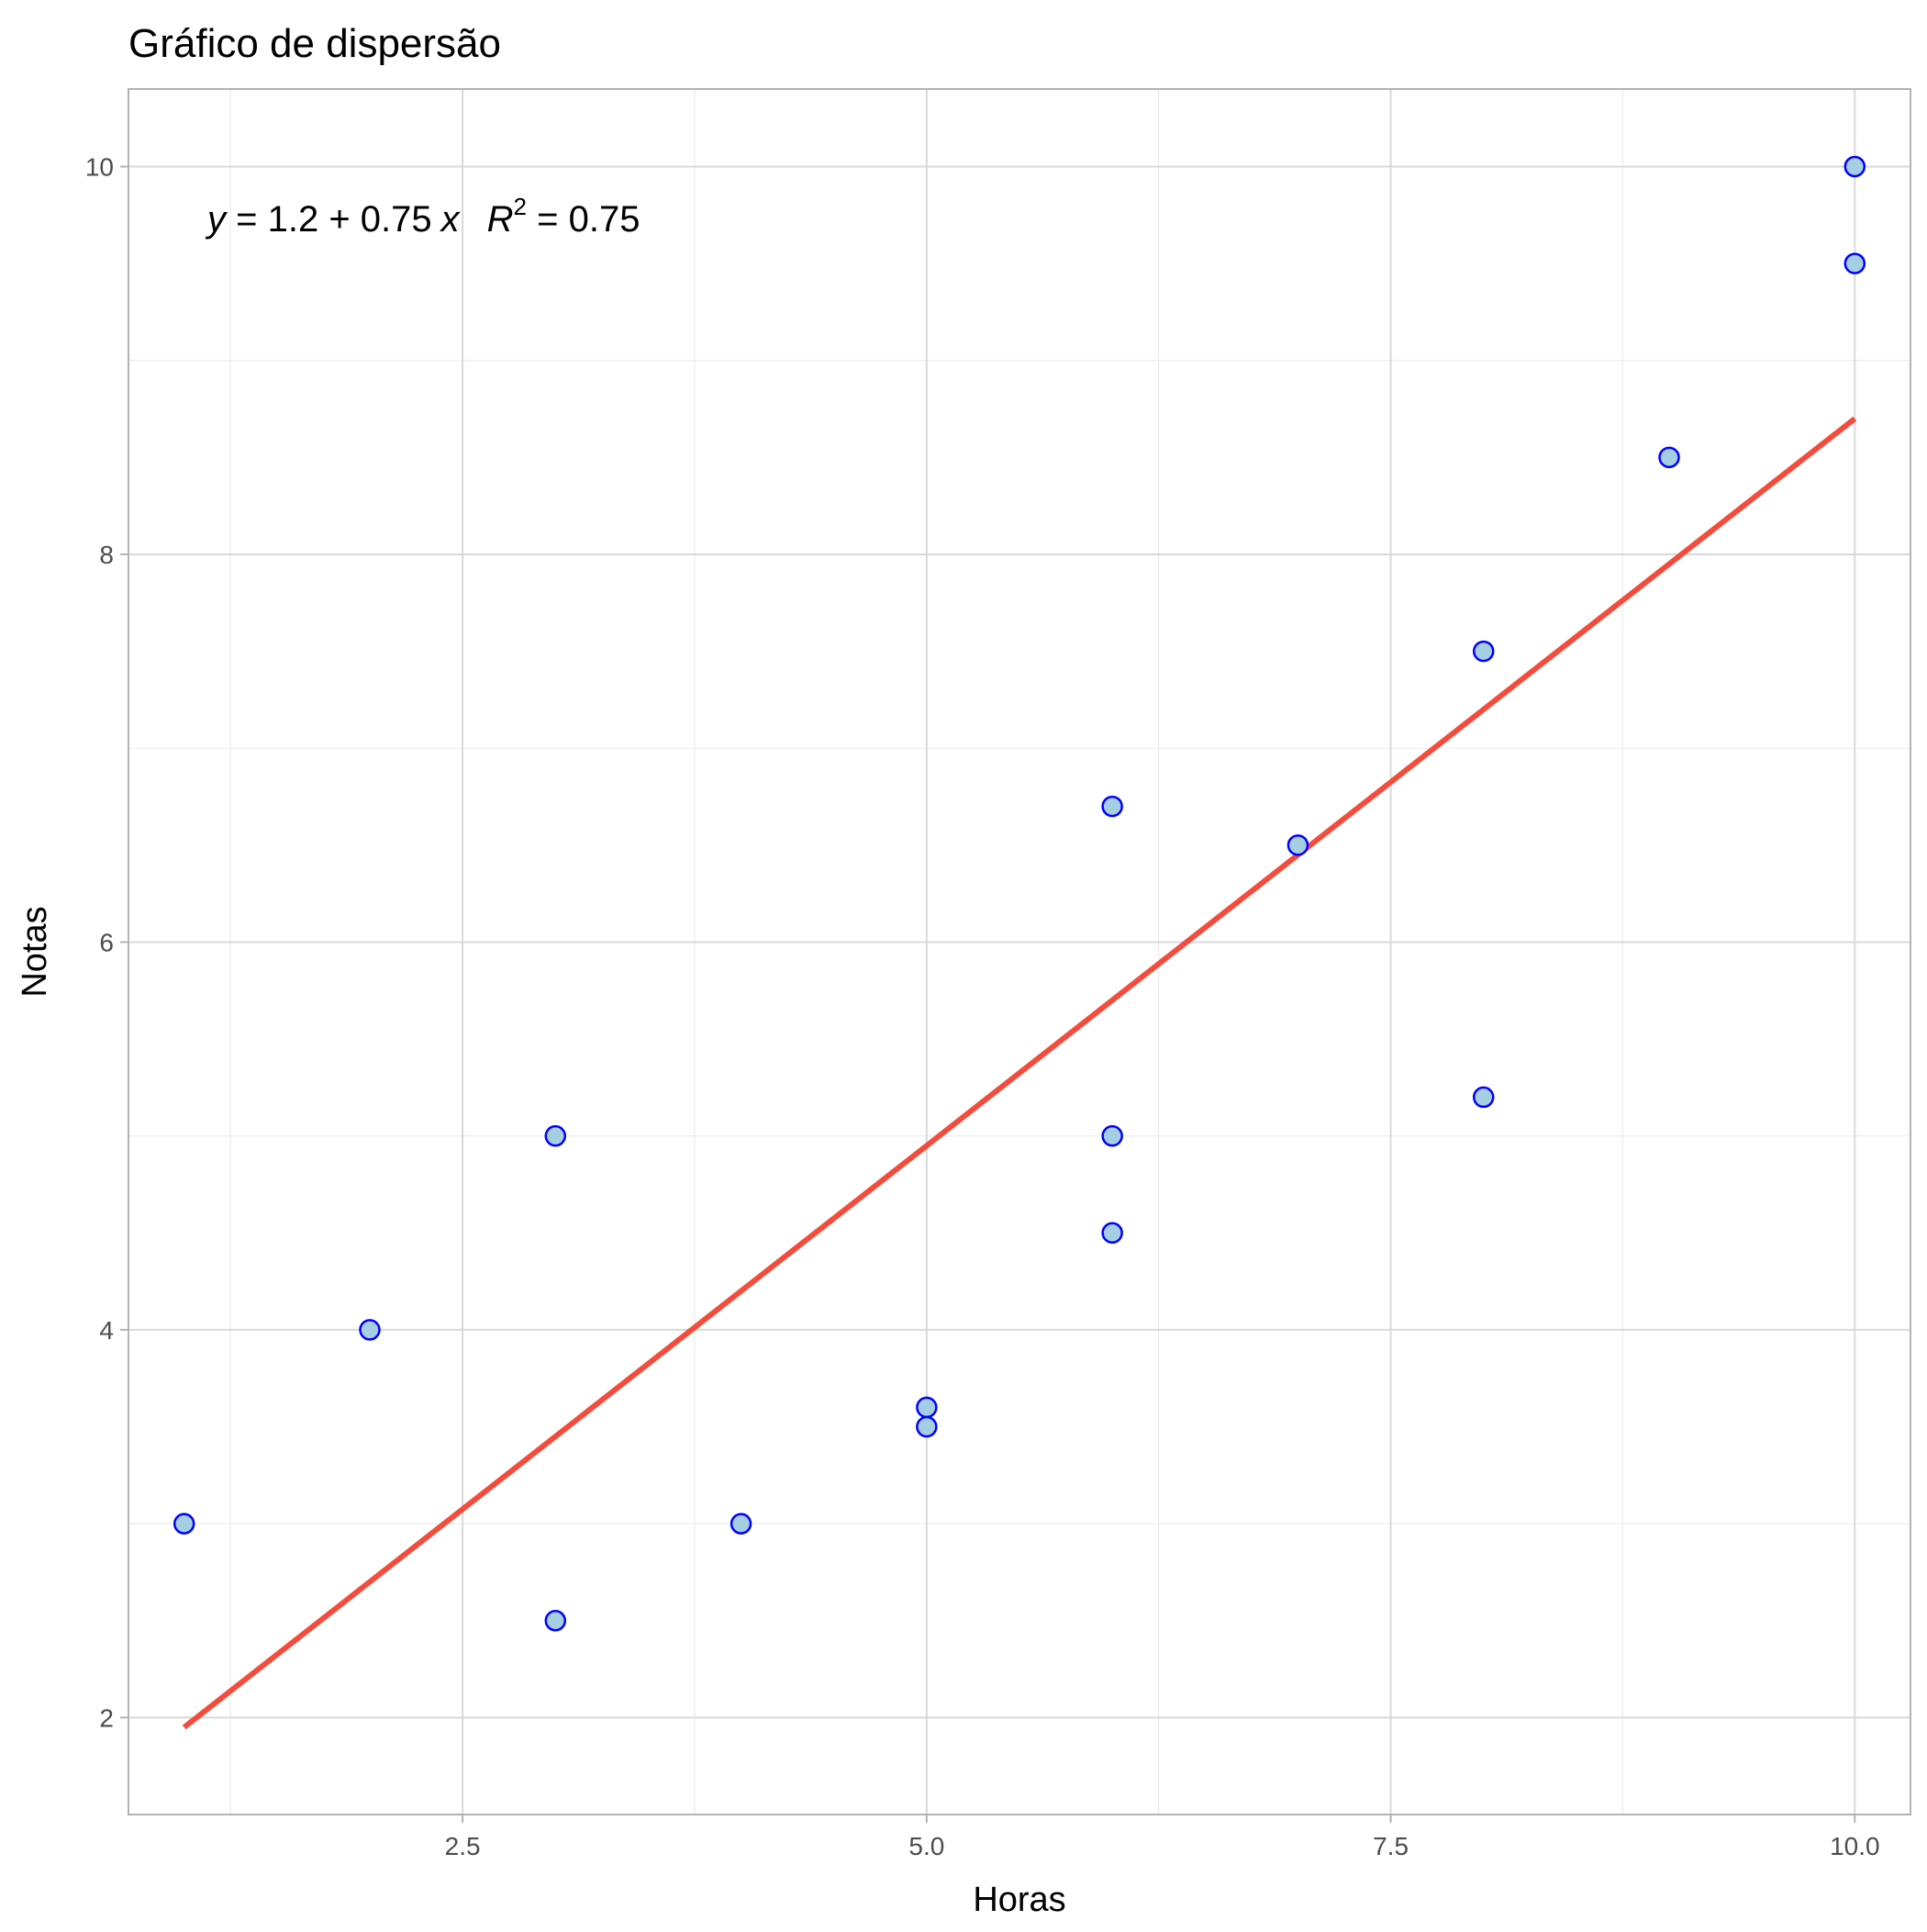 The height and width of the screenshot is (1932, 1927). I want to click on y-tick-label: 2, so click(106, 1717).